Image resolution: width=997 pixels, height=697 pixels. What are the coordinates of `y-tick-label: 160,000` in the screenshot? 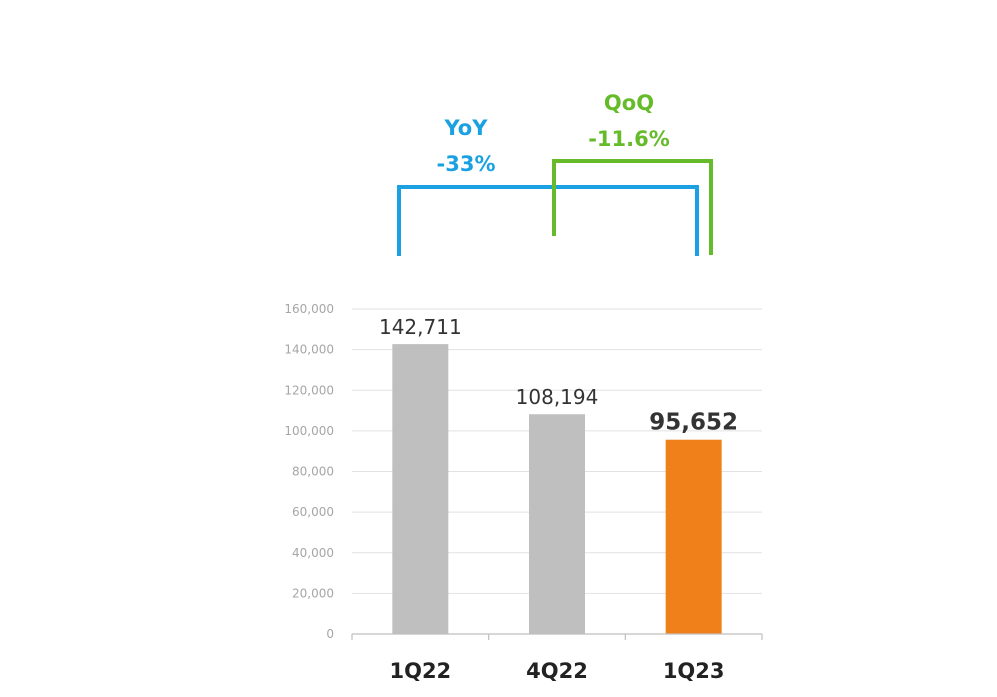 It's located at (309, 309).